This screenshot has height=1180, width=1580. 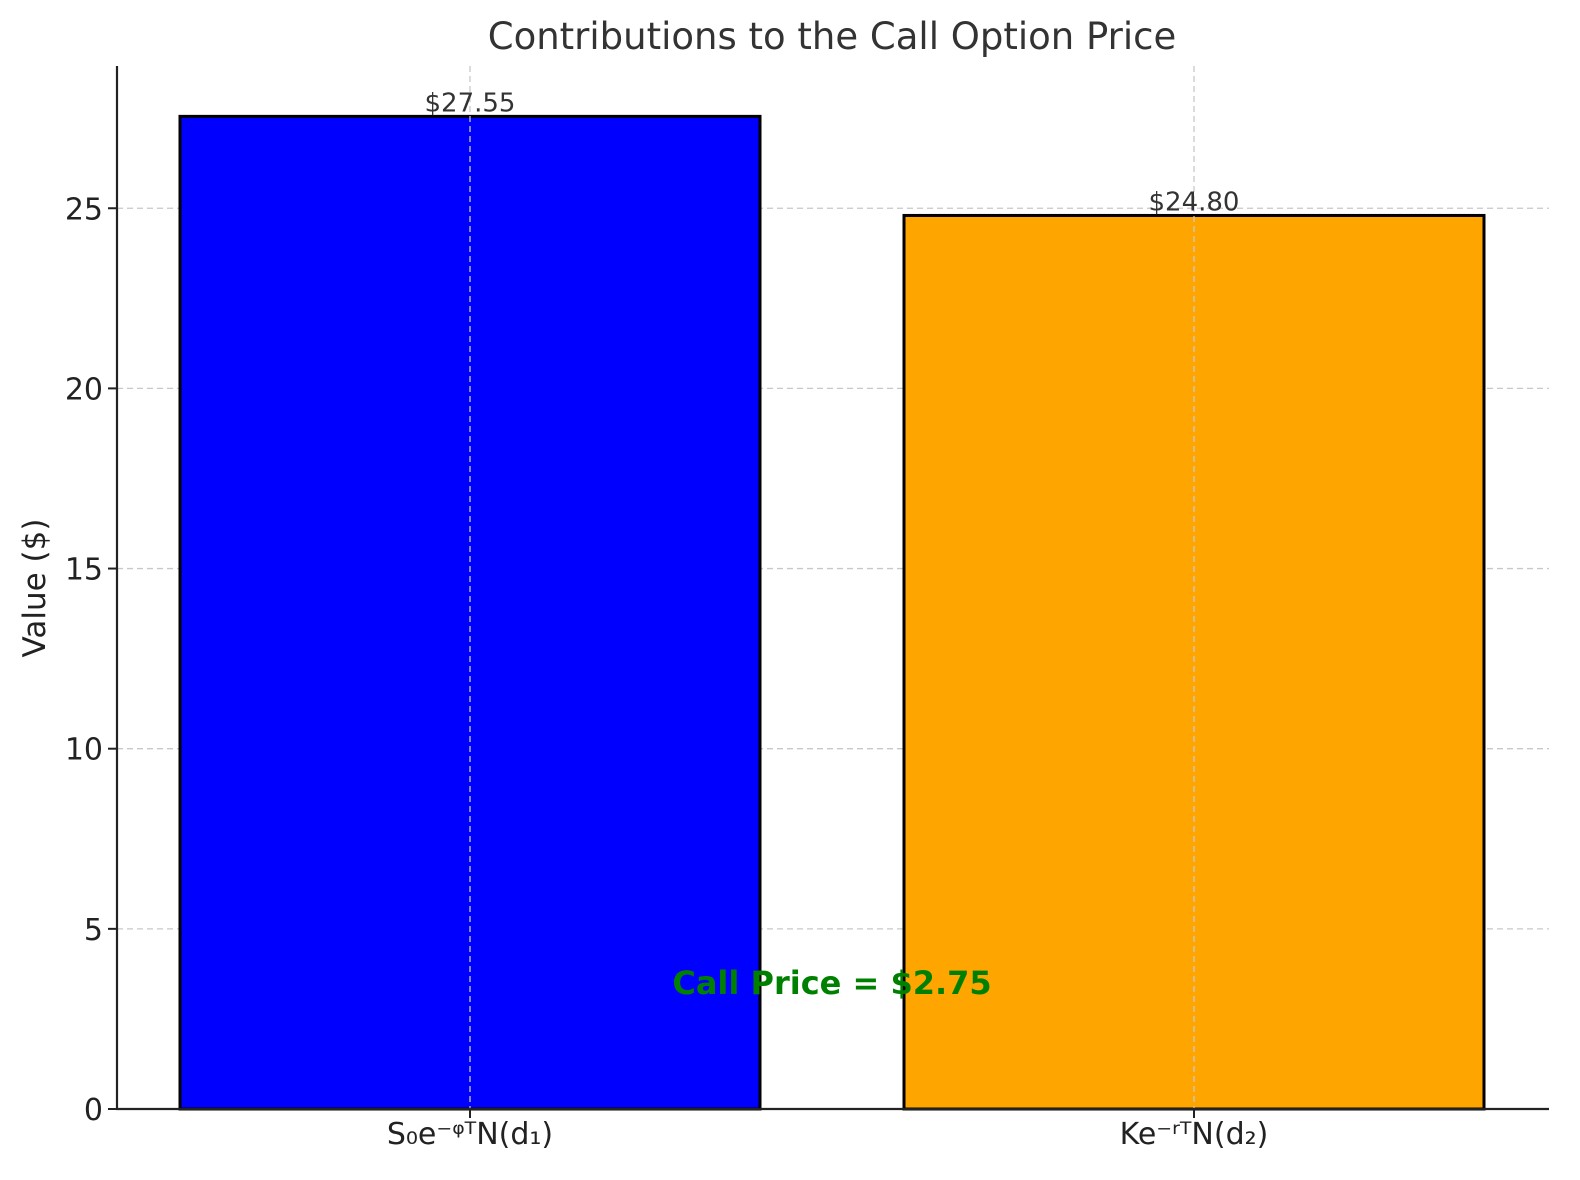 I want to click on y-tick-label-5: 25, so click(x=84, y=209).